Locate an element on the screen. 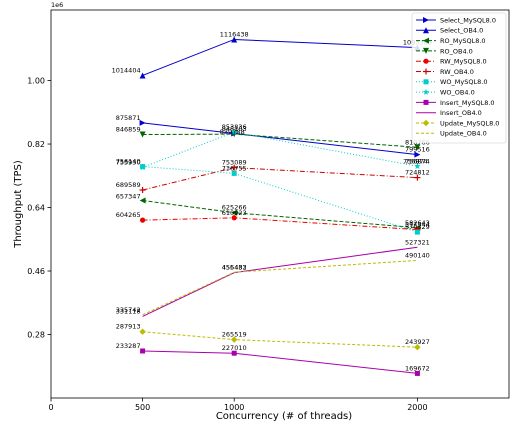 The image size is (511, 425). legend-label-ro-mysql8-0: RO_MySQL8.0 is located at coordinates (463, 41).